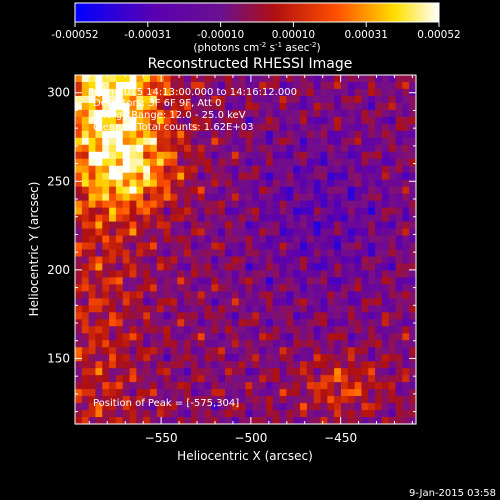  I want to click on y-tick-label: 250, so click(58, 181).